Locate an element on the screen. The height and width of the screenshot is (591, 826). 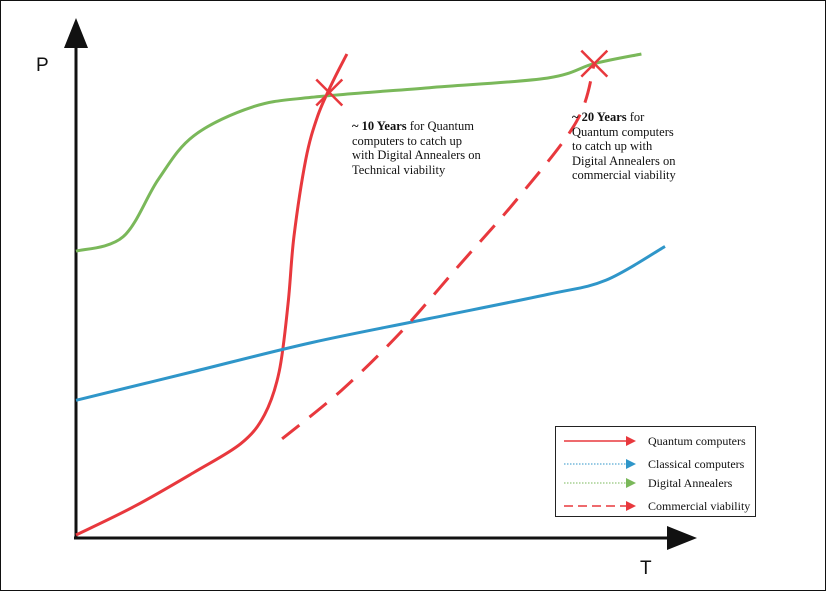
annotation-line: with Digital Annealers on is located at coordinates (416, 155).